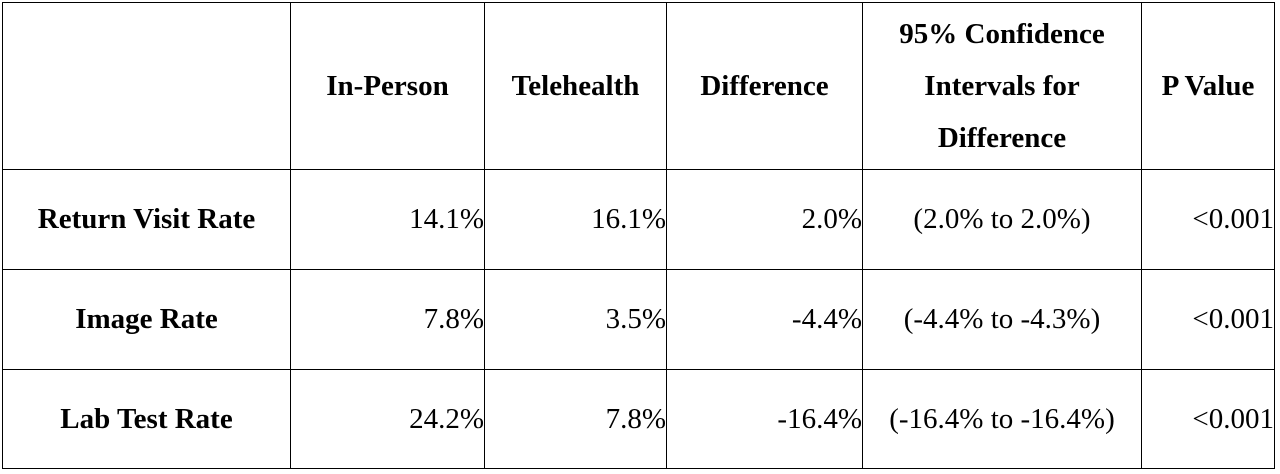 The image size is (1280, 474). Describe the element at coordinates (764, 419) in the screenshot. I see `difference-cell: -16.4%` at that location.